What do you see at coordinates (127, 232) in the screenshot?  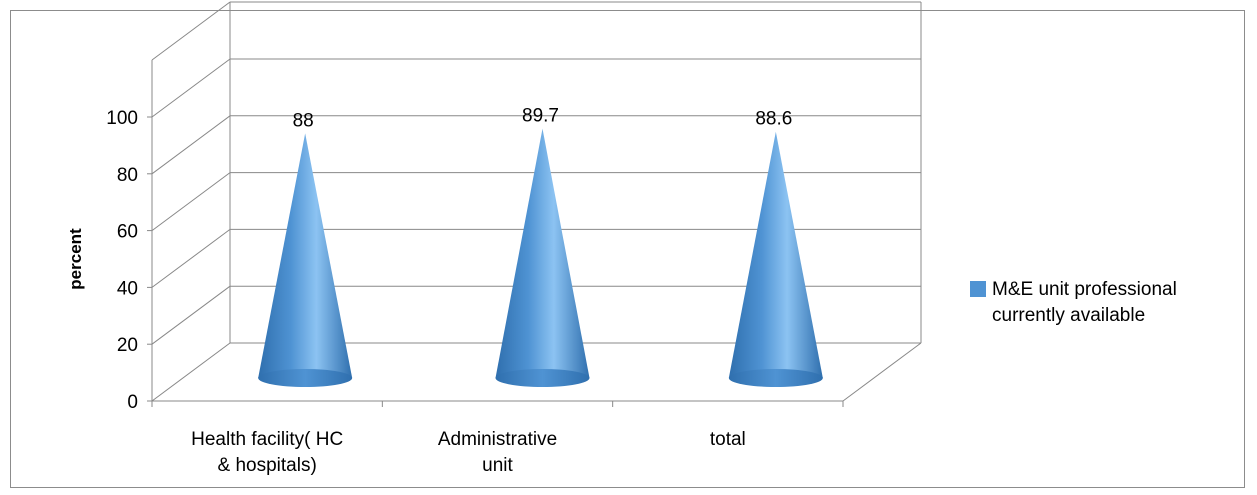 I see `y-tick-label: 60` at bounding box center [127, 232].